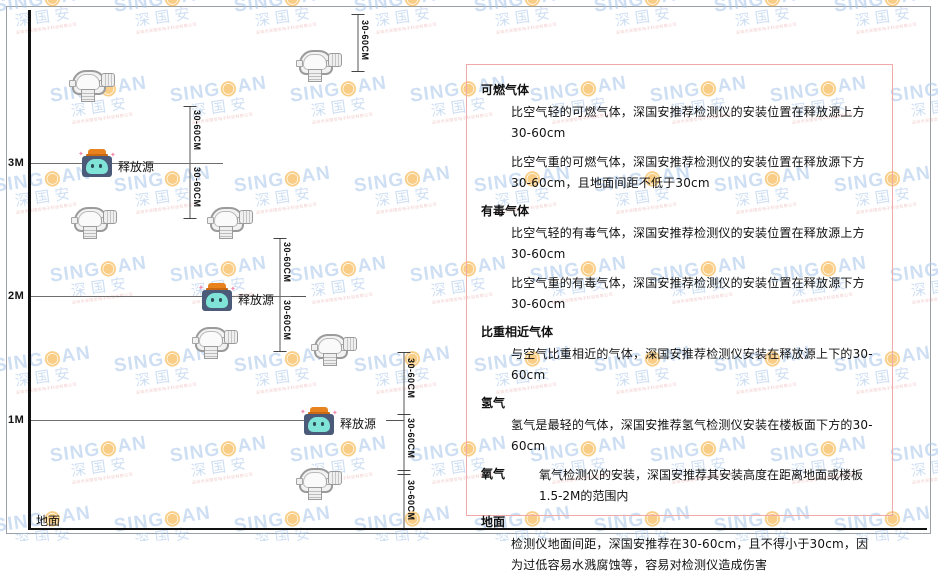 This screenshot has height=576, width=938. I want to click on guidance-section-heading: 可燃气体, so click(505, 90).